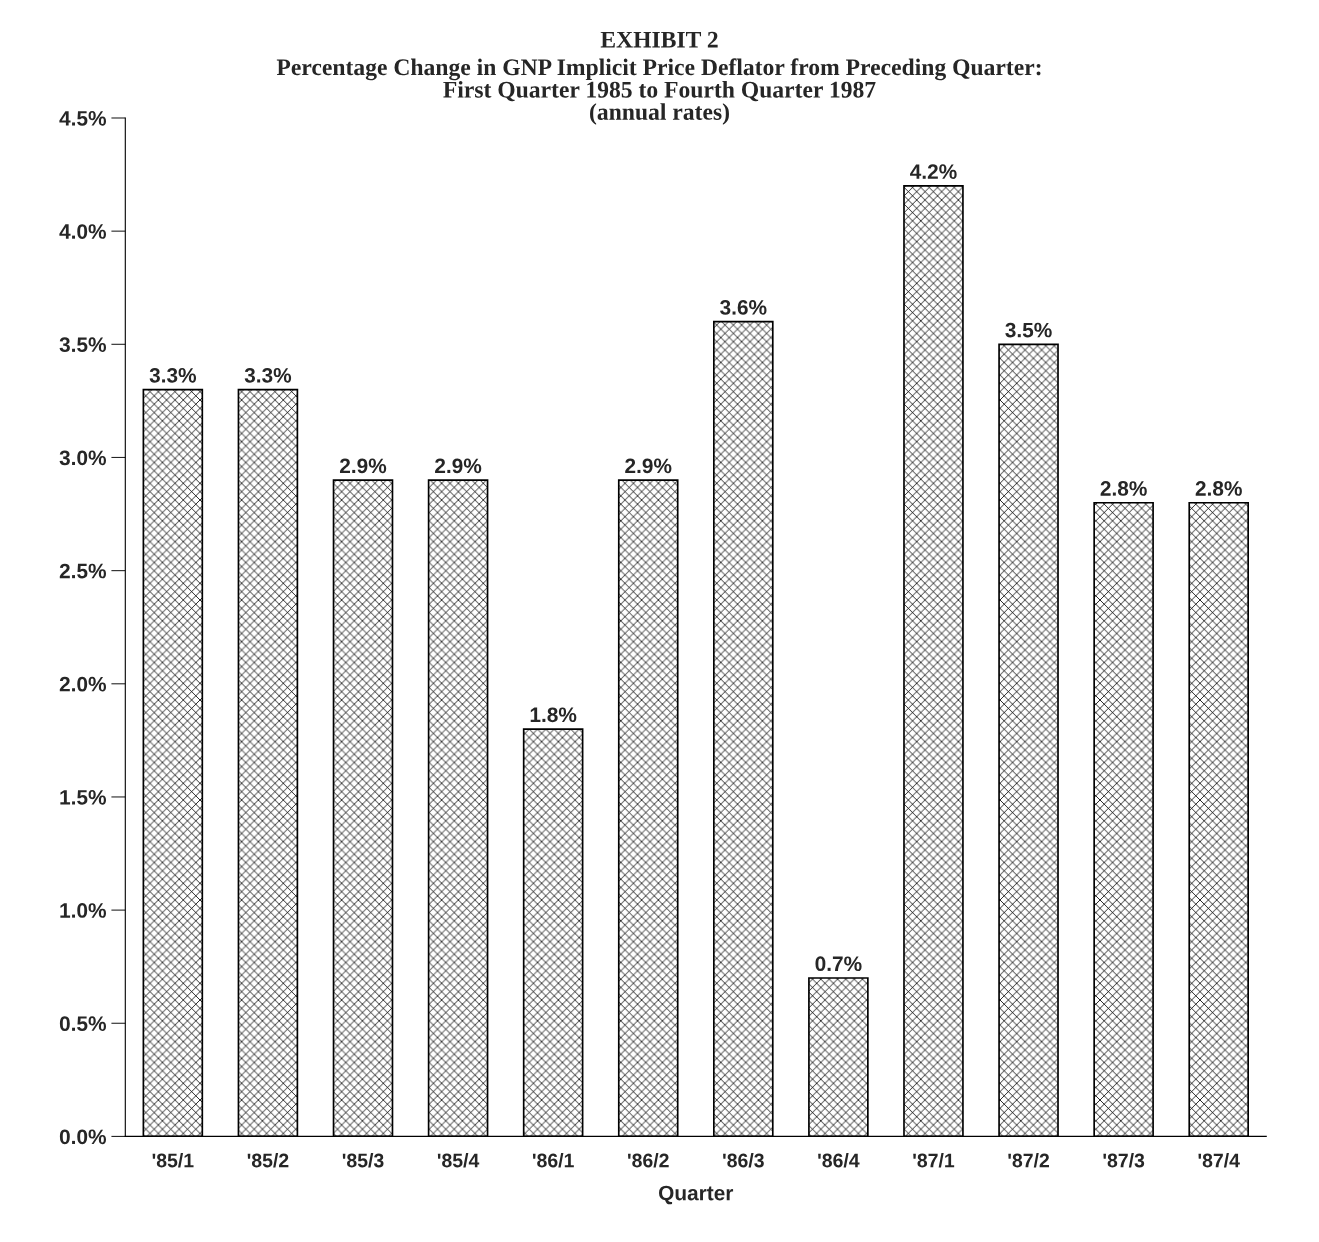 Image resolution: width=1319 pixels, height=1242 pixels. I want to click on y-tick-label: 4.0%, so click(83, 231).